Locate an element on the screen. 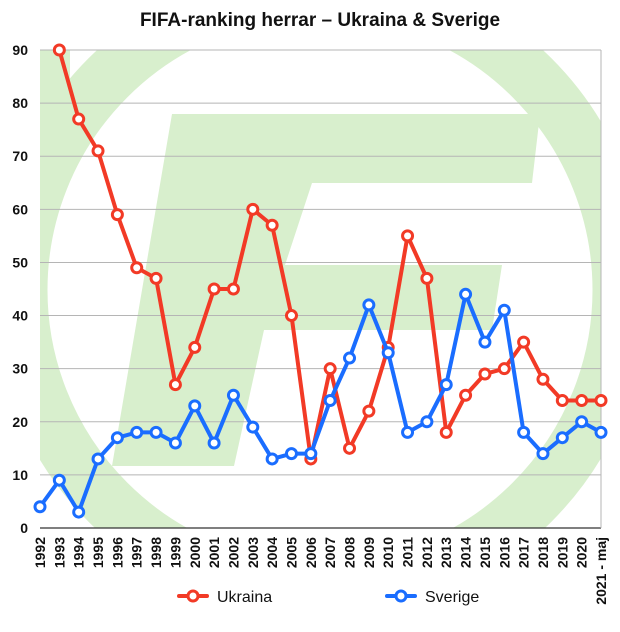  y-tick-label: 90 is located at coordinates (20, 50).